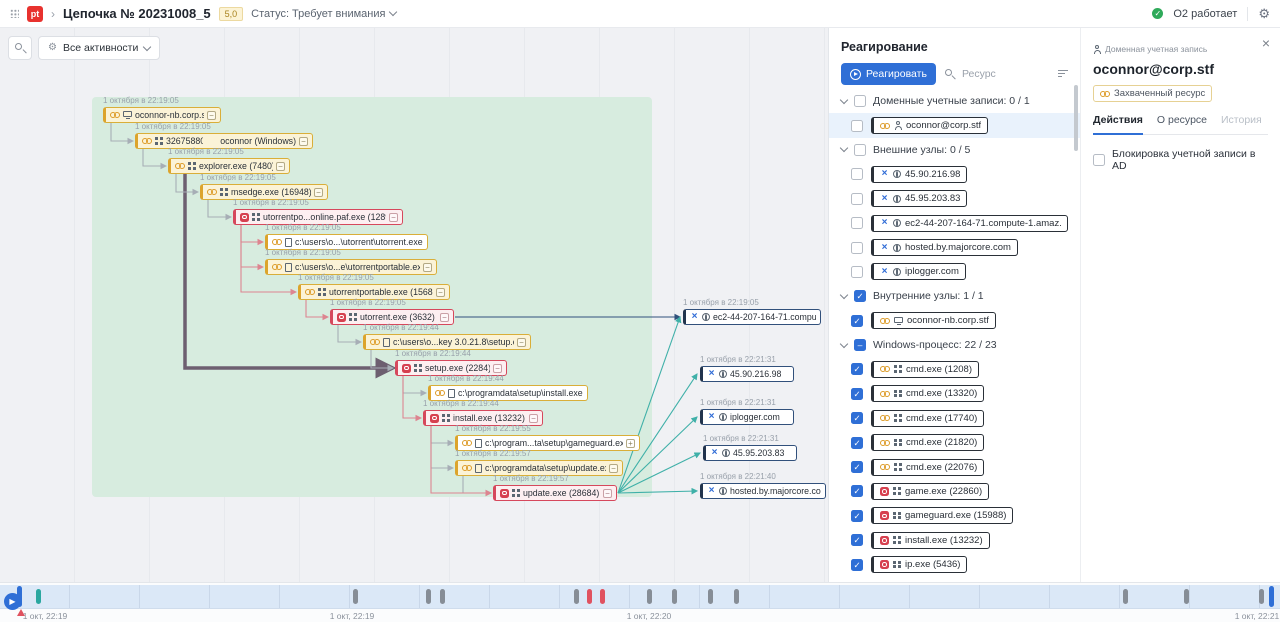  I want to click on graph-node: c:\users\o...key 3.0.21.8\setup.exe −, so click(447, 342).